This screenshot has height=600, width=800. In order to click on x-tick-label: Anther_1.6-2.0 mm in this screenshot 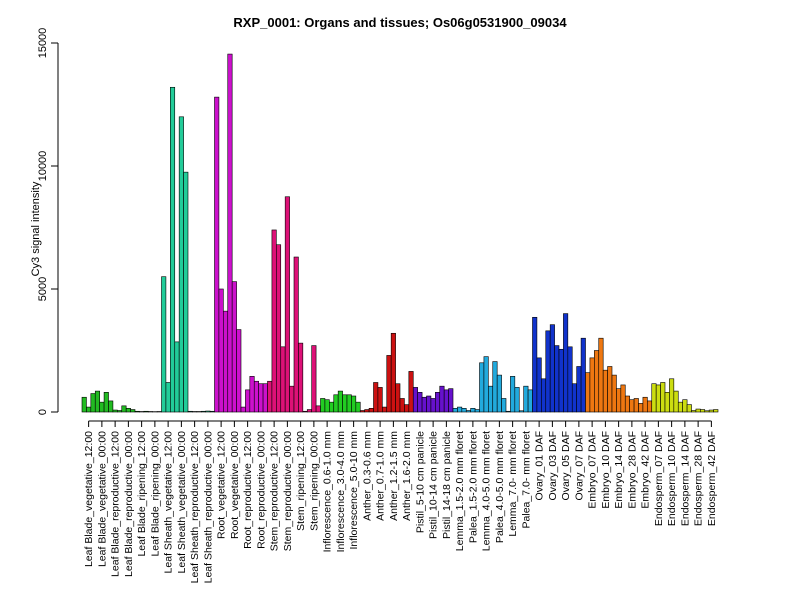, I will do `click(407, 476)`.